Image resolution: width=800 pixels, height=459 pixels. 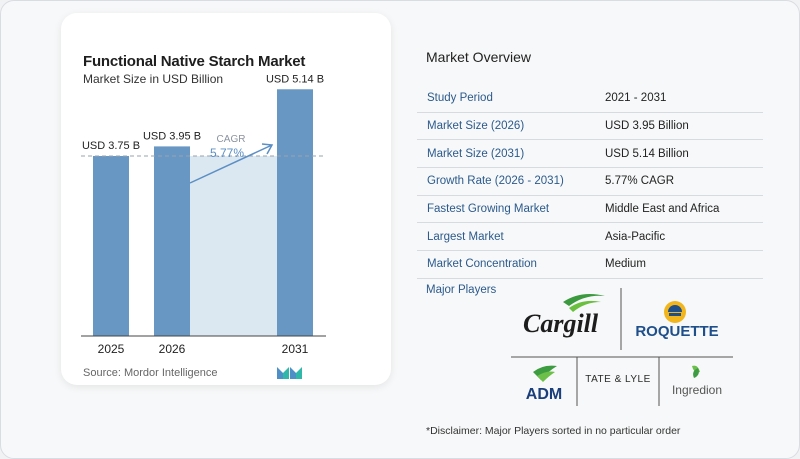 I want to click on roquette-logo: ROQUETTE, so click(x=677, y=320).